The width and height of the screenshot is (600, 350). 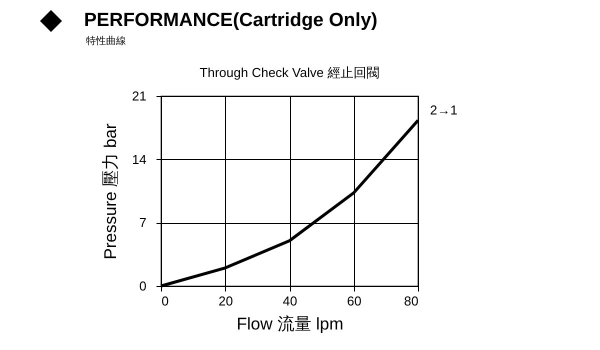 What do you see at coordinates (106, 41) in the screenshot?
I see `chart-subtitle: 特性曲線` at bounding box center [106, 41].